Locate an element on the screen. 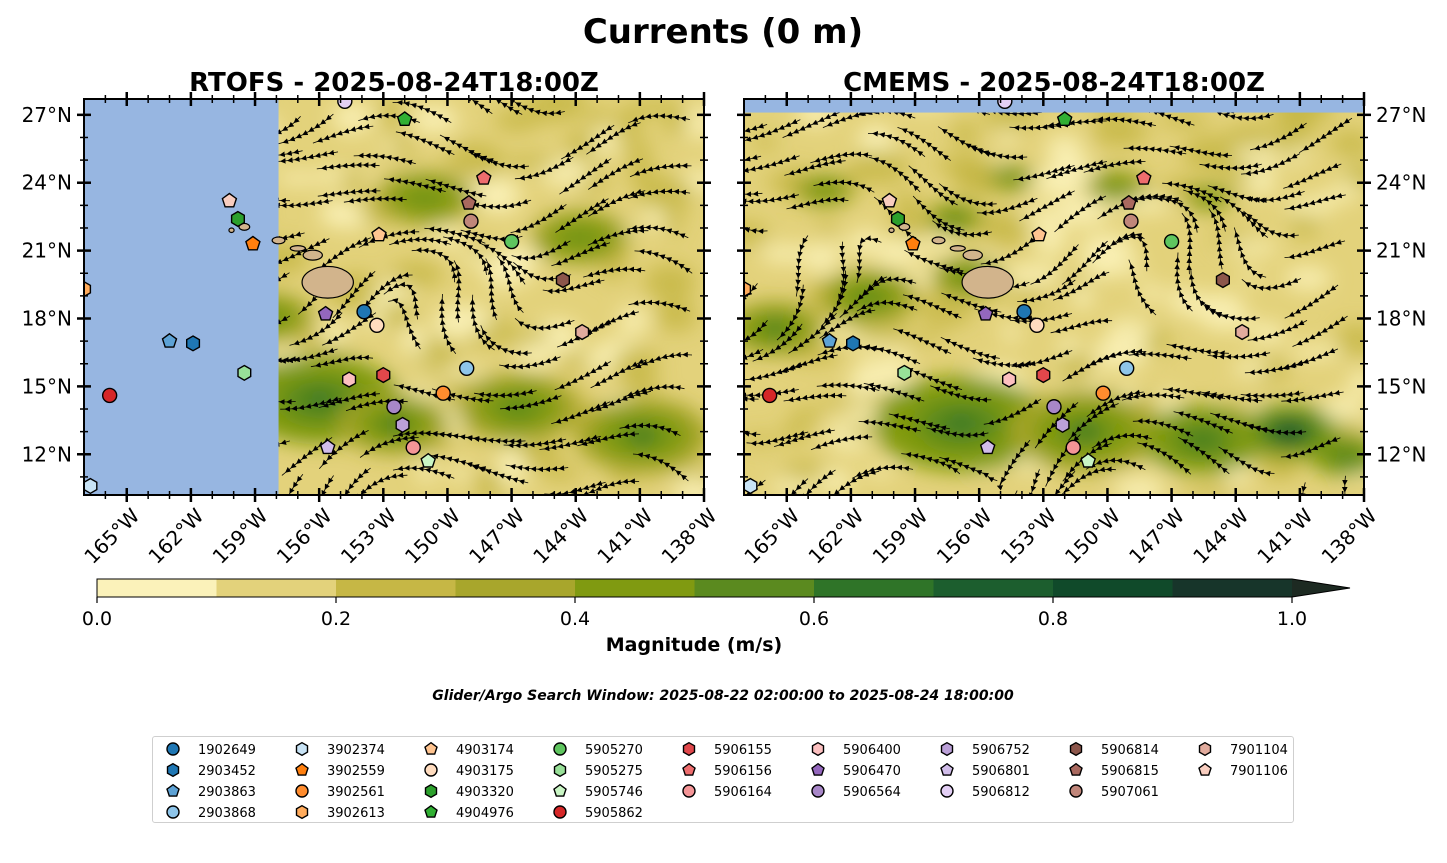  cmems-island is located at coordinates (972, 255).